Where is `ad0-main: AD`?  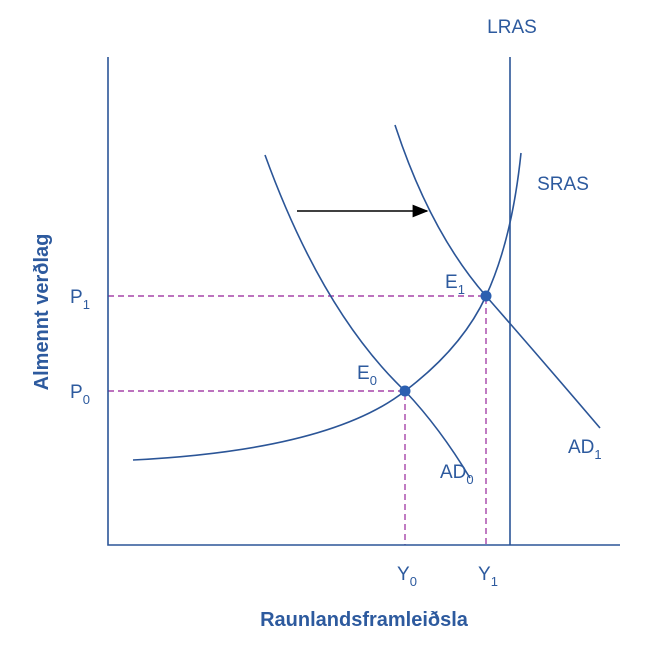
ad0-main: AD is located at coordinates (453, 472).